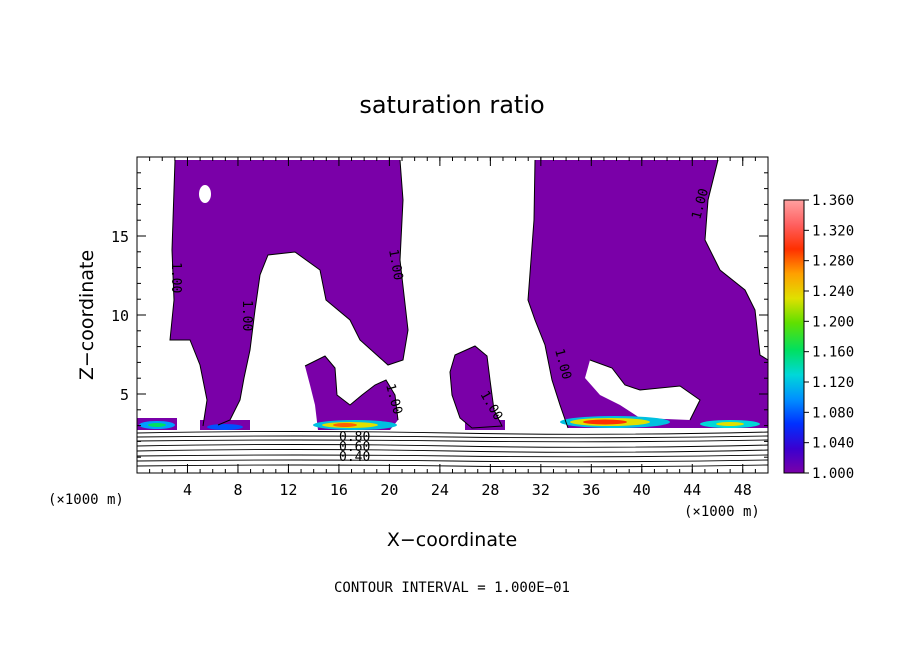 The height and width of the screenshot is (654, 904). I want to click on contour-interval-note: CONTOUR INTERVAL = 1.000E−01, so click(452, 588).